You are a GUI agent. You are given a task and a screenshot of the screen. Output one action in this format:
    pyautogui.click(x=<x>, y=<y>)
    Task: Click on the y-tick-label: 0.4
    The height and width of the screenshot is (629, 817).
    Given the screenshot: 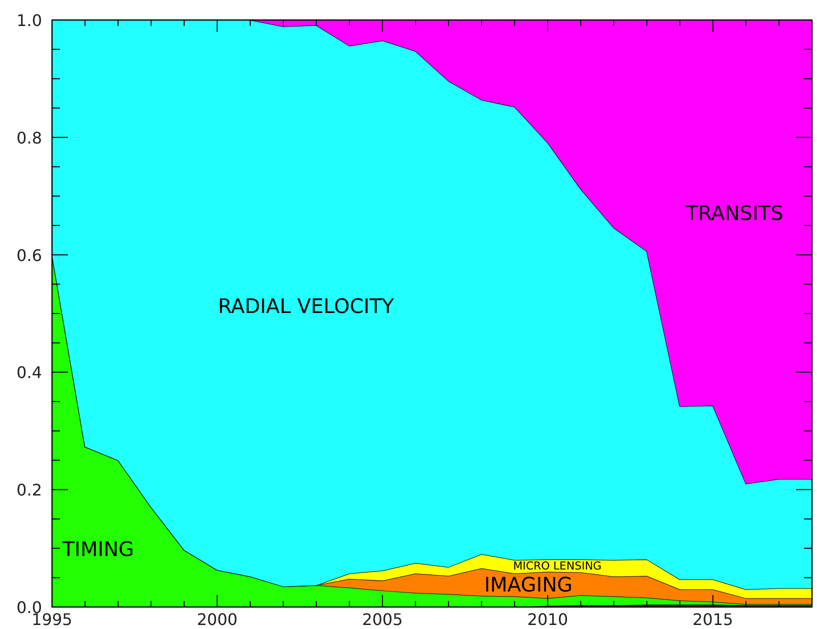 What is the action you would take?
    pyautogui.click(x=29, y=372)
    